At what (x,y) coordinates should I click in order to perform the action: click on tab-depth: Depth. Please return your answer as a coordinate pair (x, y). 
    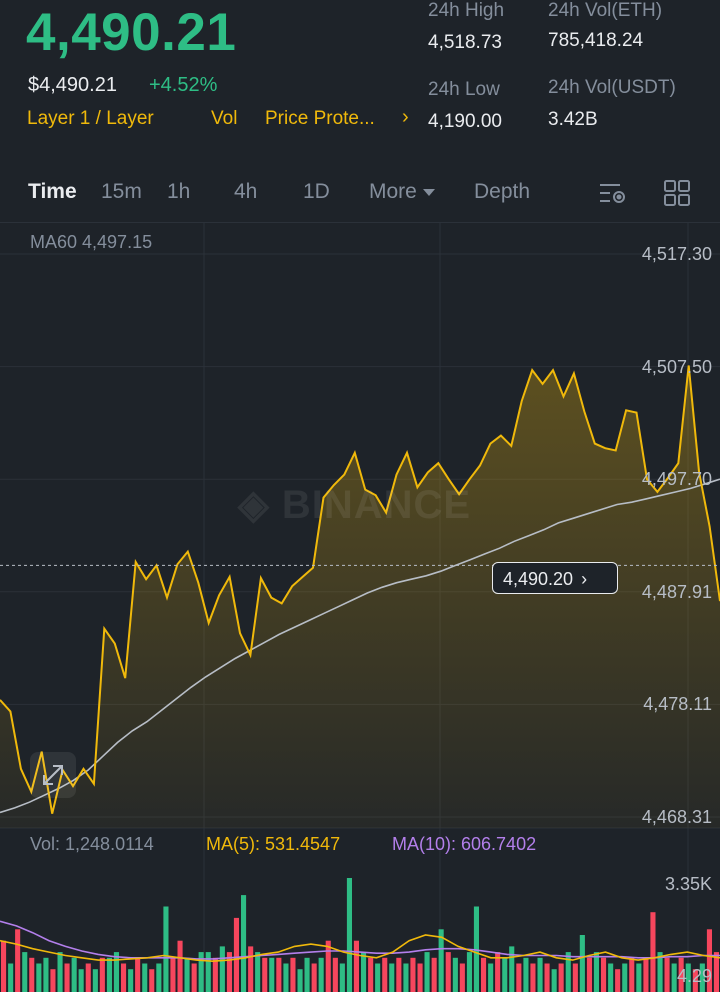
    Looking at the image, I should click on (502, 191).